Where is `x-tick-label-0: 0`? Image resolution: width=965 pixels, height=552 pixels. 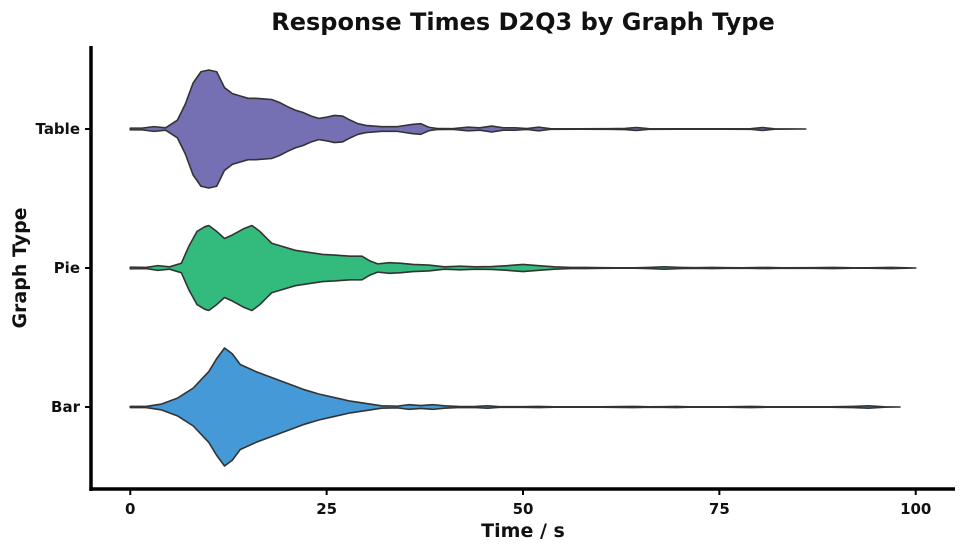 x-tick-label-0: 0 is located at coordinates (130, 509).